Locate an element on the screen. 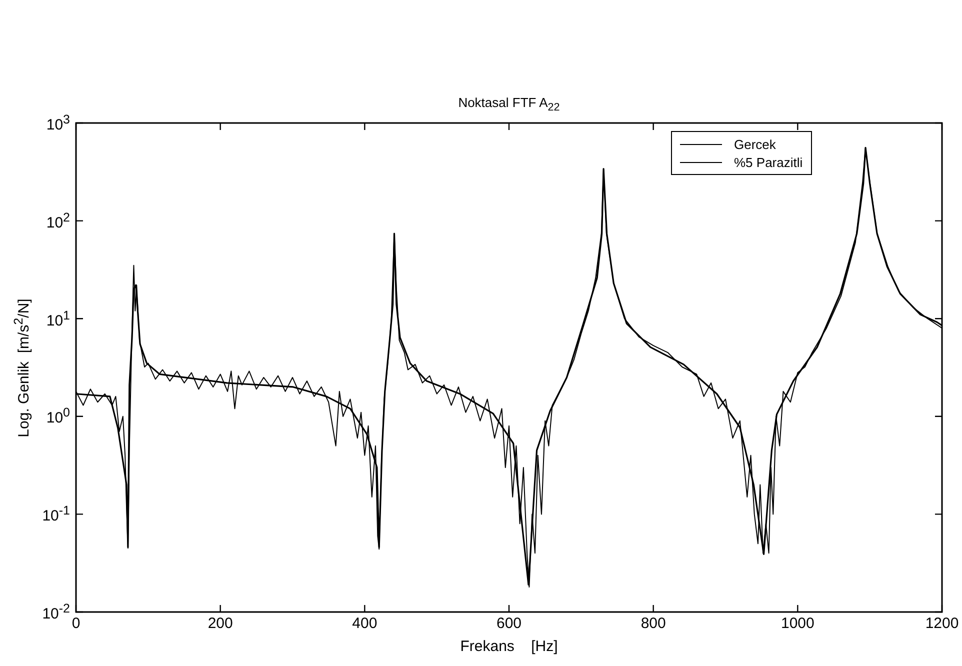  y-tick-label: 10$^{0}$ is located at coordinates (58, 416).